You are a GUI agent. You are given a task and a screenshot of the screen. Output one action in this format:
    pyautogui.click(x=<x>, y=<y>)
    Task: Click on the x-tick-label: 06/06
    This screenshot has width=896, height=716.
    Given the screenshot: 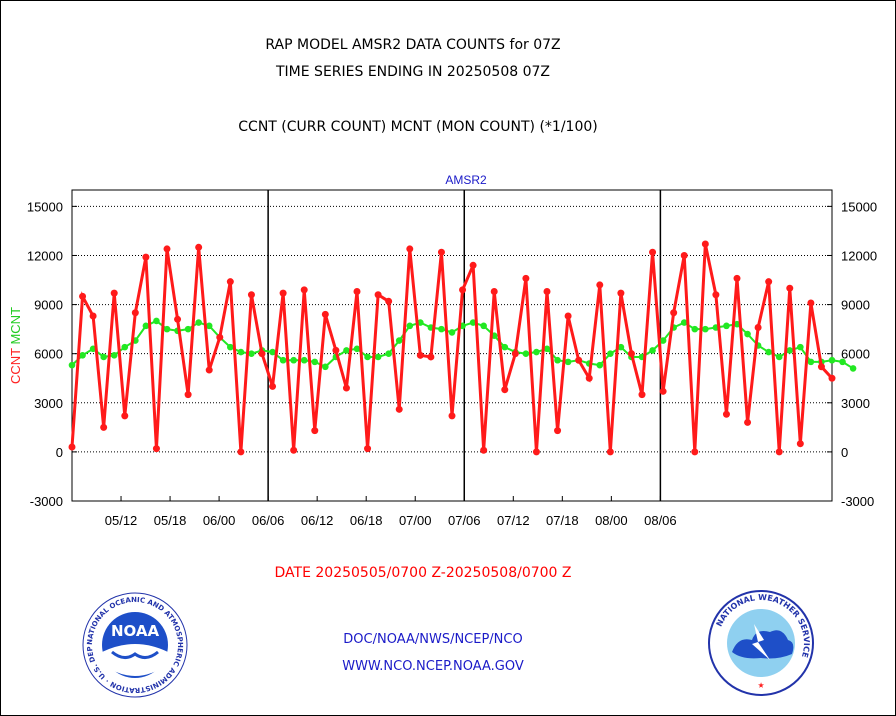 What is the action you would take?
    pyautogui.click(x=268, y=520)
    